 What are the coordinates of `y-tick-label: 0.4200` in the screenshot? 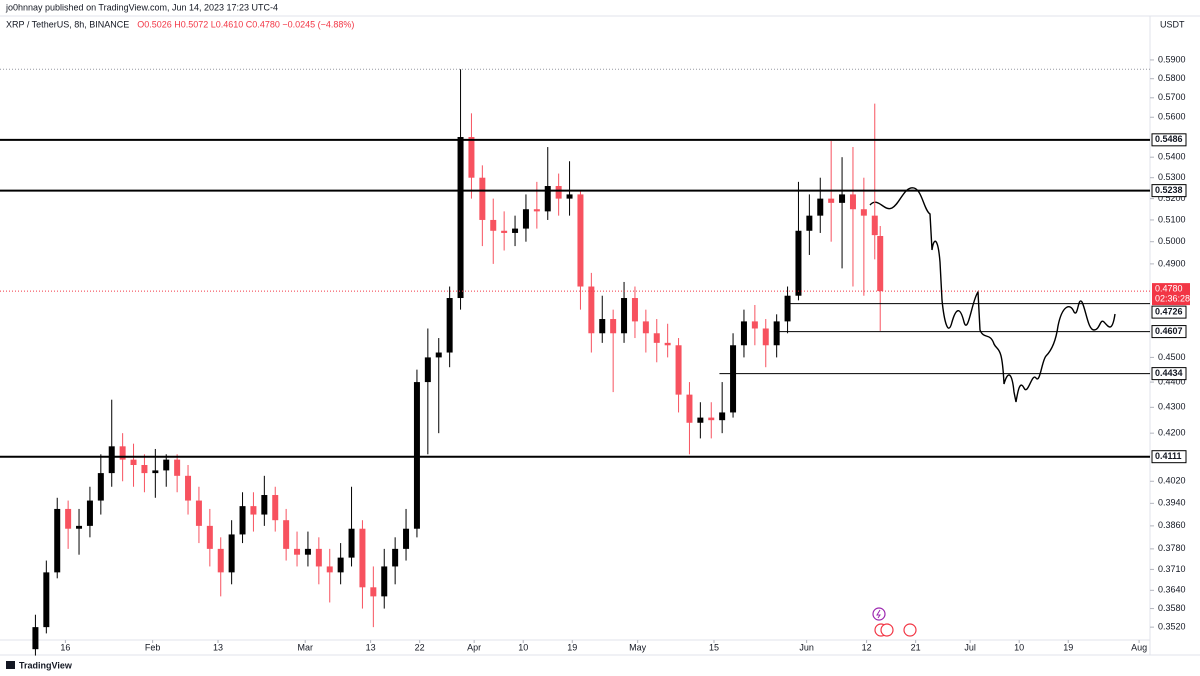 It's located at (1172, 433).